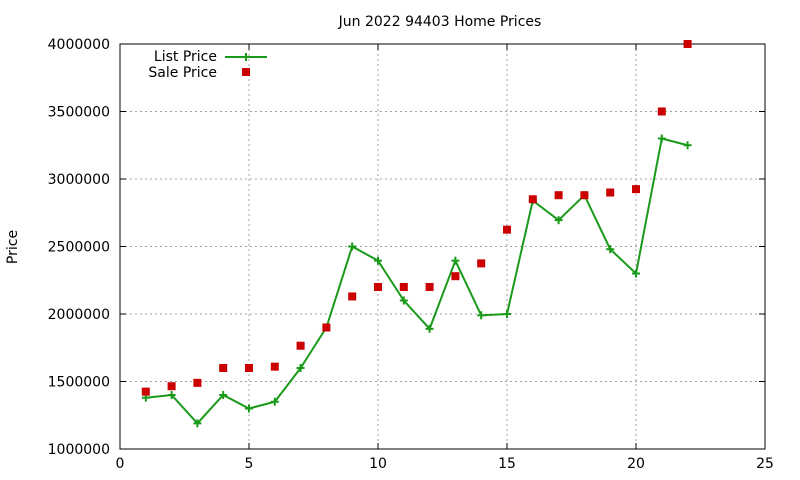 The height and width of the screenshot is (480, 800). Describe the element at coordinates (185, 57) in the screenshot. I see `legend-label-list-price: List Price` at that location.